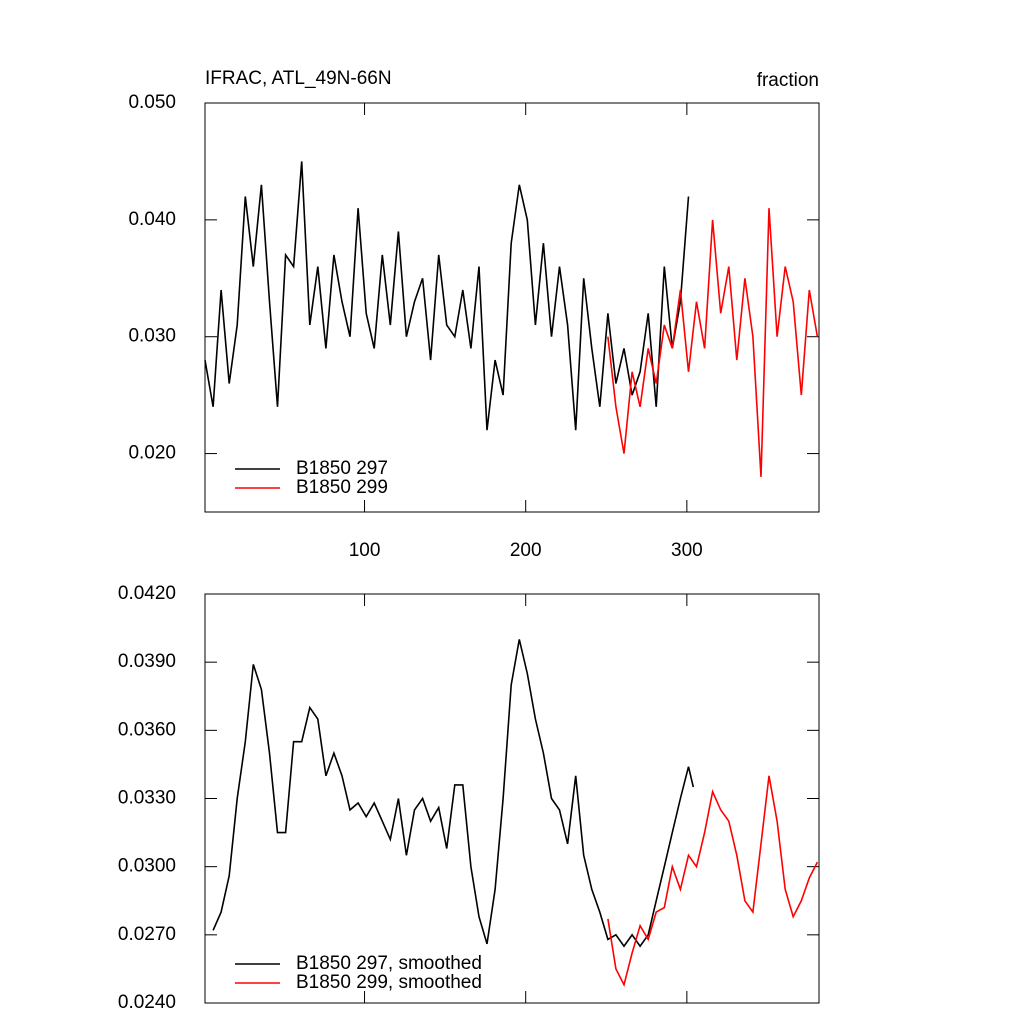  What do you see at coordinates (147, 1002) in the screenshot?
I see `y-tick-label: 0.0240` at bounding box center [147, 1002].